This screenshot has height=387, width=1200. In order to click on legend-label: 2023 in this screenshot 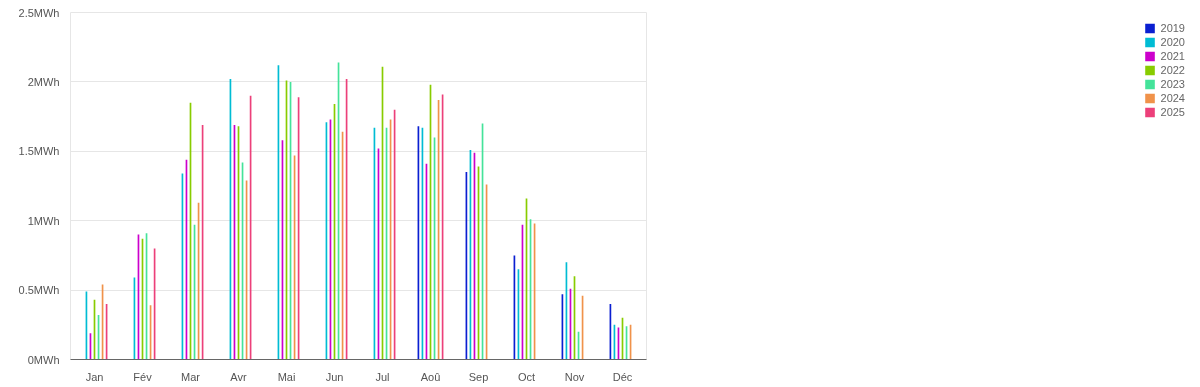, I will do `click(1172, 84)`.